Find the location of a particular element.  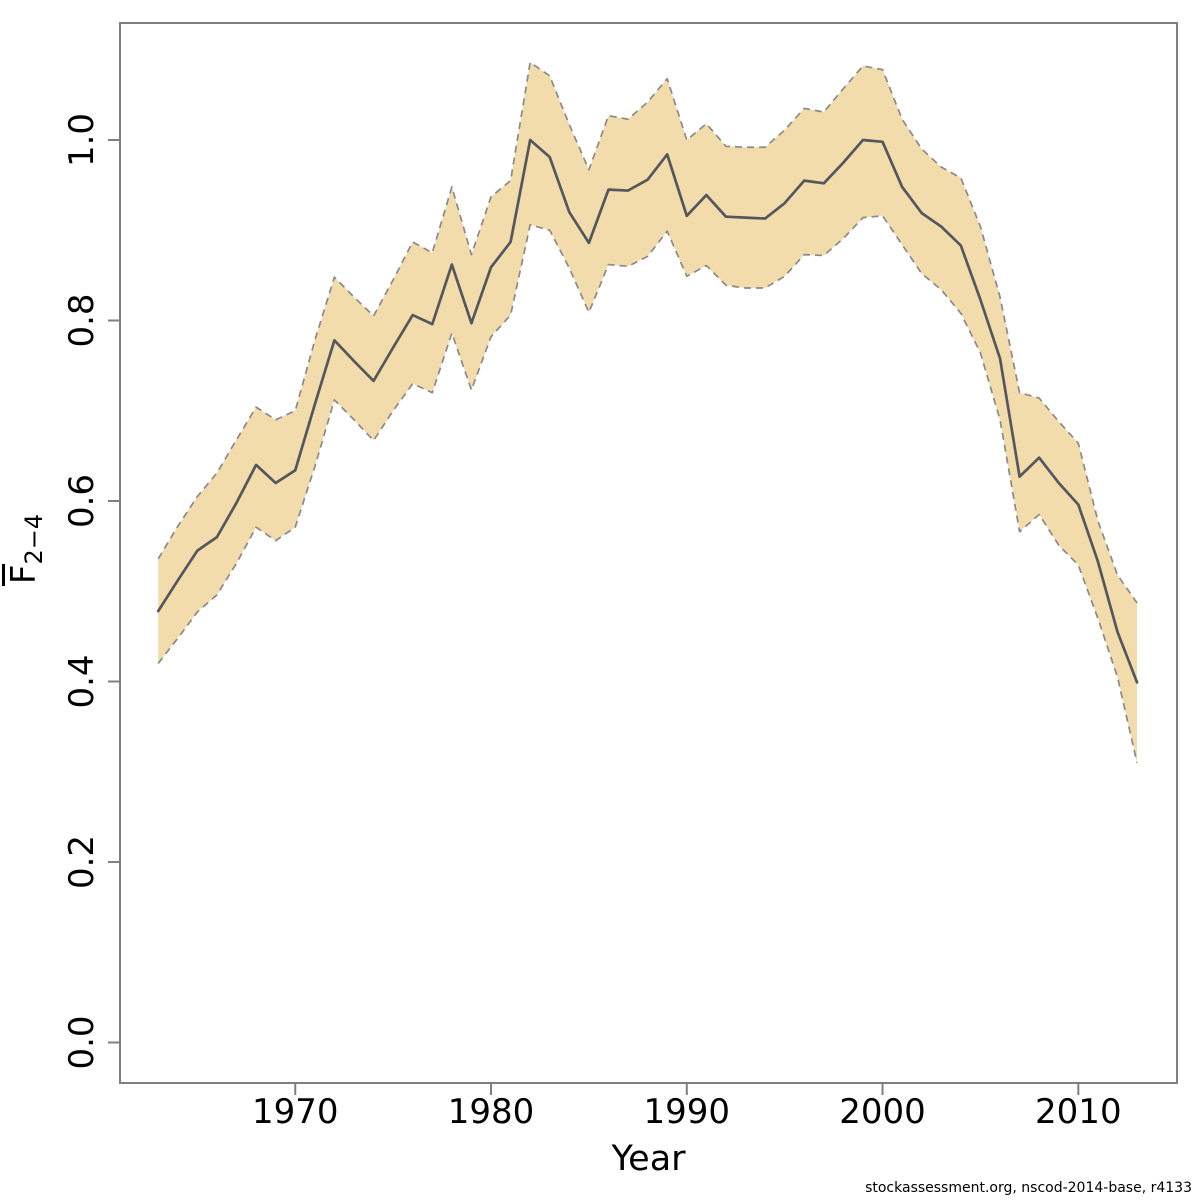

y-axis-label-fbar: F is located at coordinates (24, 574).